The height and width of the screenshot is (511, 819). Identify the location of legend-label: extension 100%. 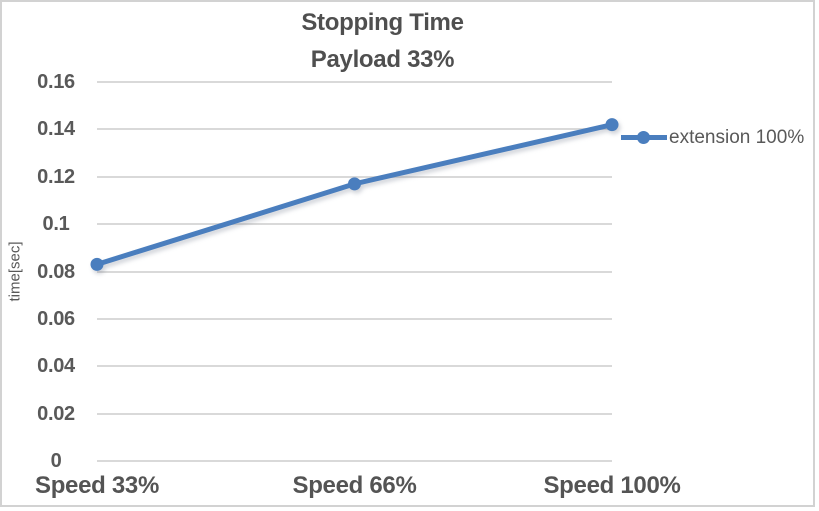
(737, 137).